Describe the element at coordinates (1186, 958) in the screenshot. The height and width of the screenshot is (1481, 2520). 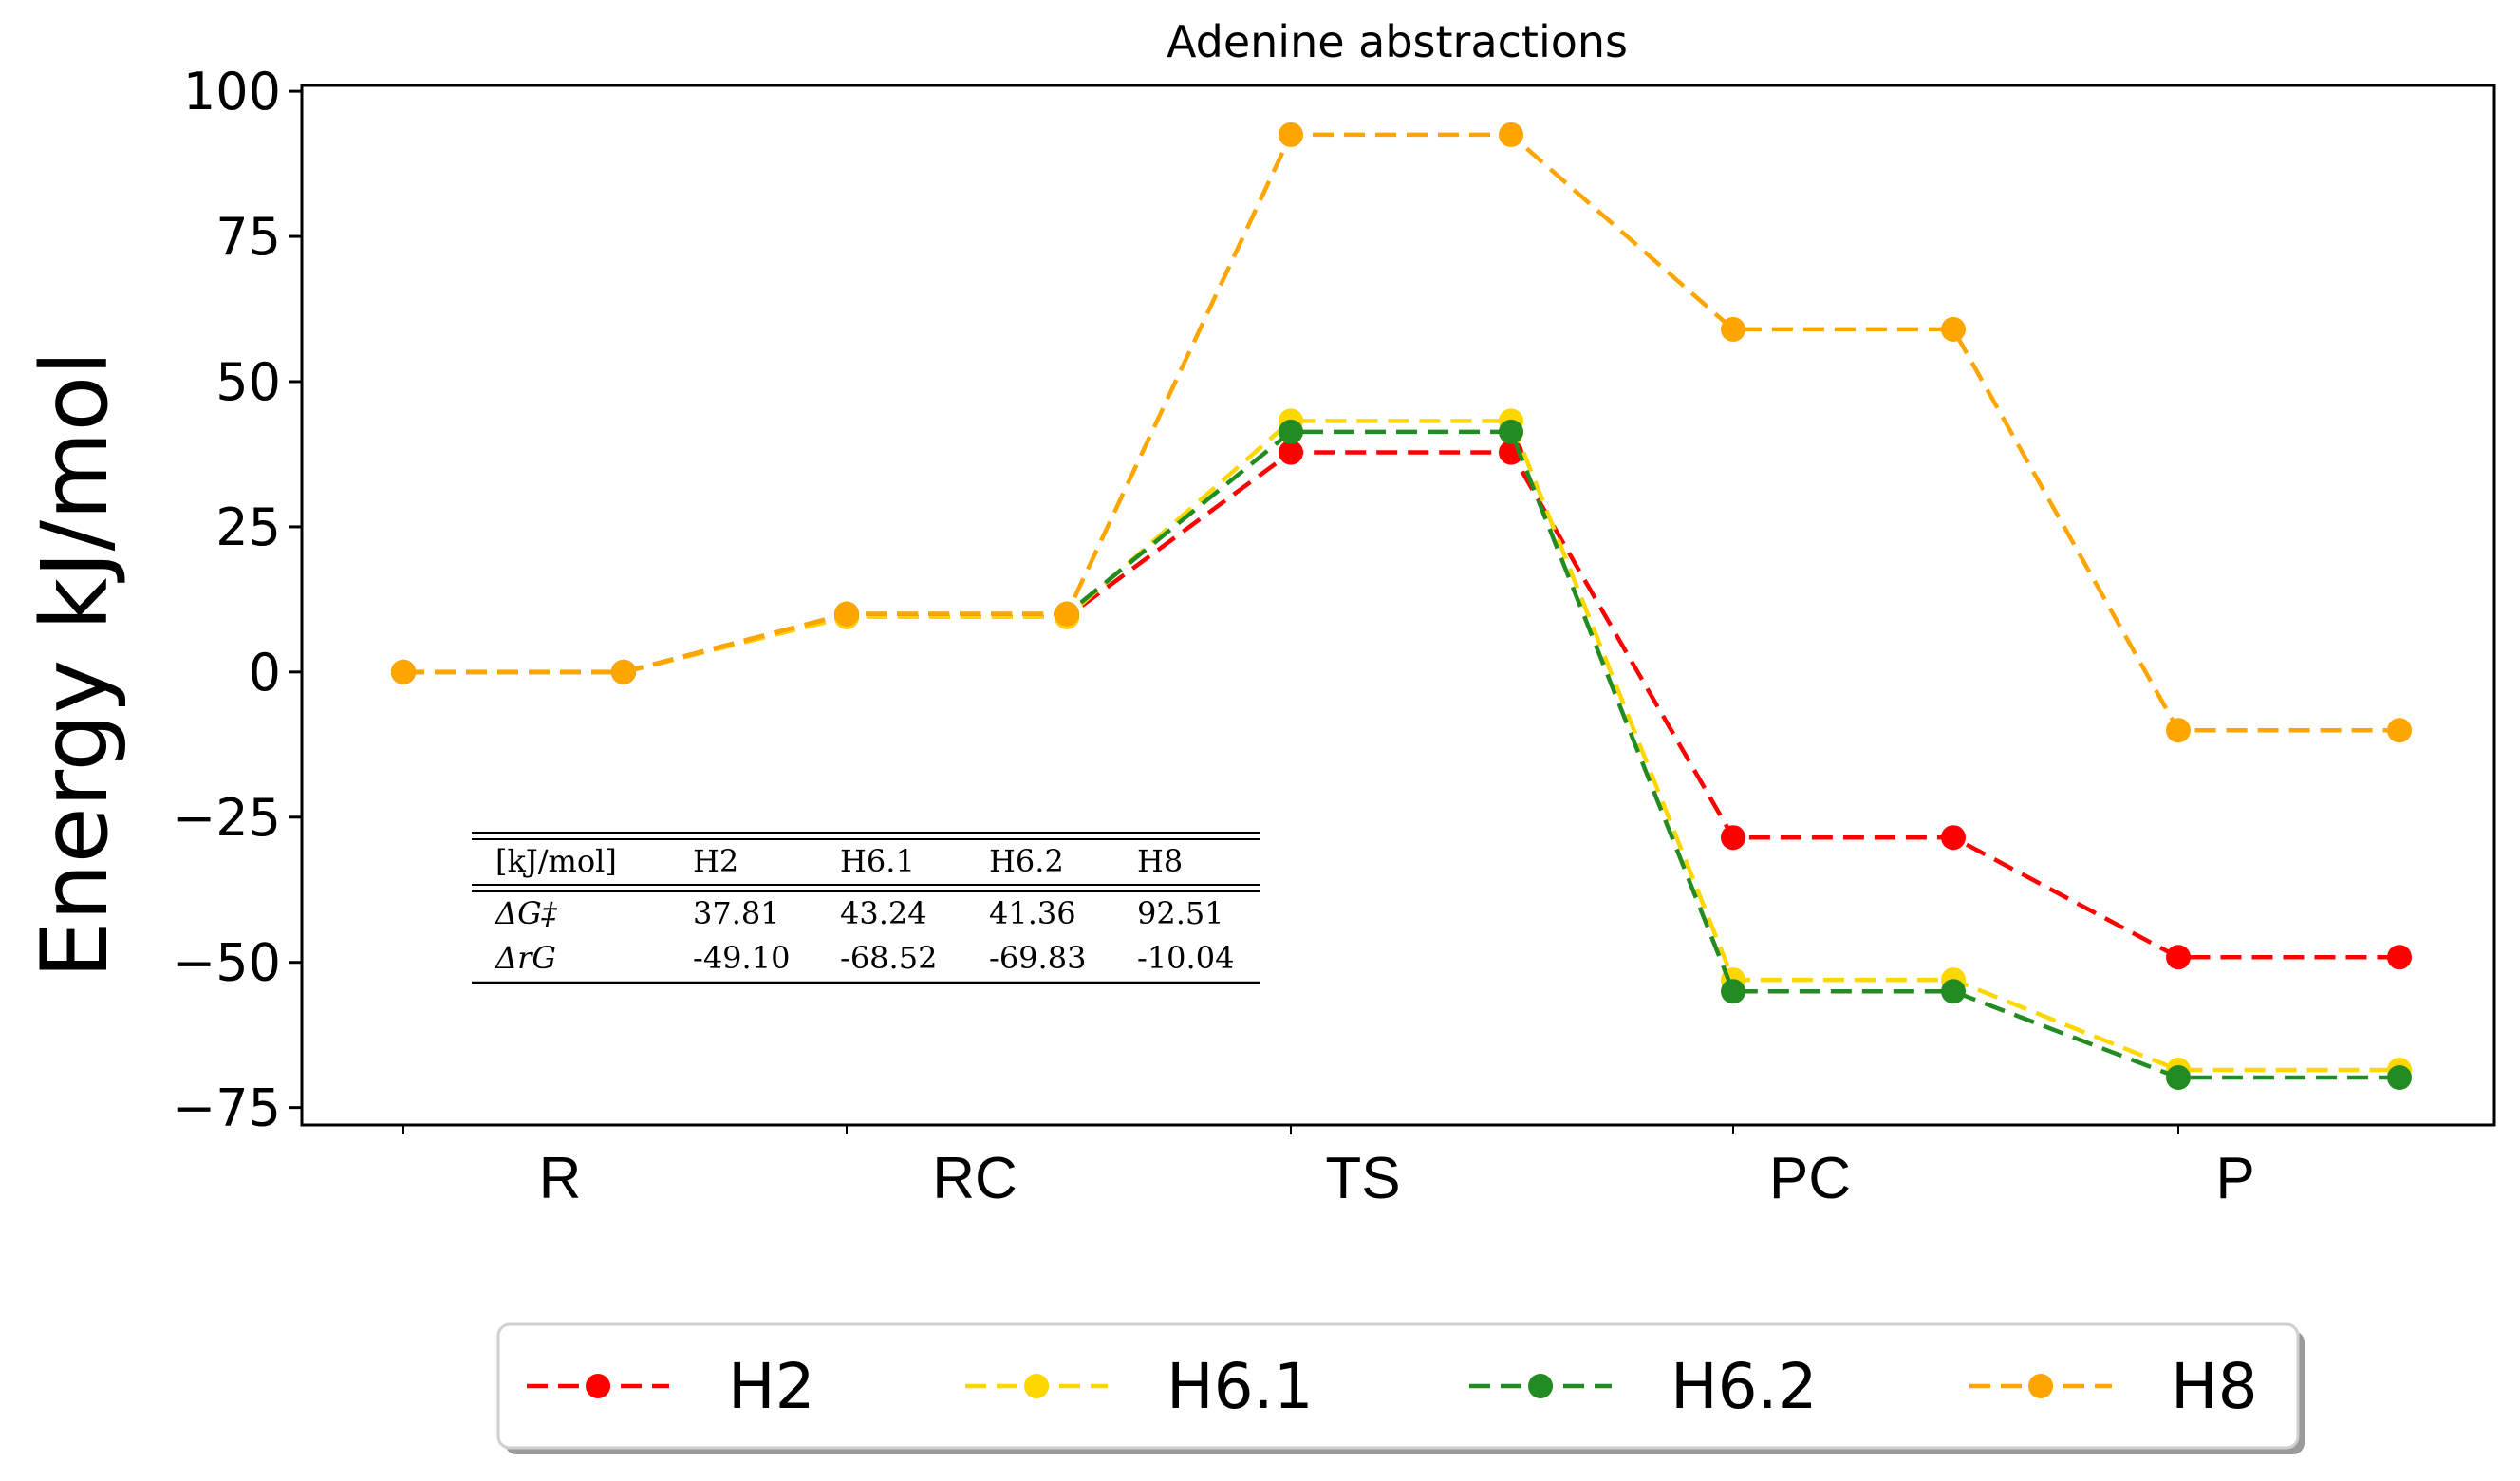
I see `table-cell: -10.04` at that location.